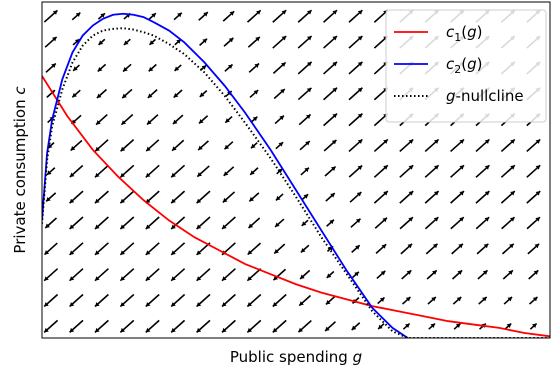 The width and height of the screenshot is (552, 371). Describe the element at coordinates (438, 33) in the screenshot. I see `legend-entry-c1: c1(g)` at that location.